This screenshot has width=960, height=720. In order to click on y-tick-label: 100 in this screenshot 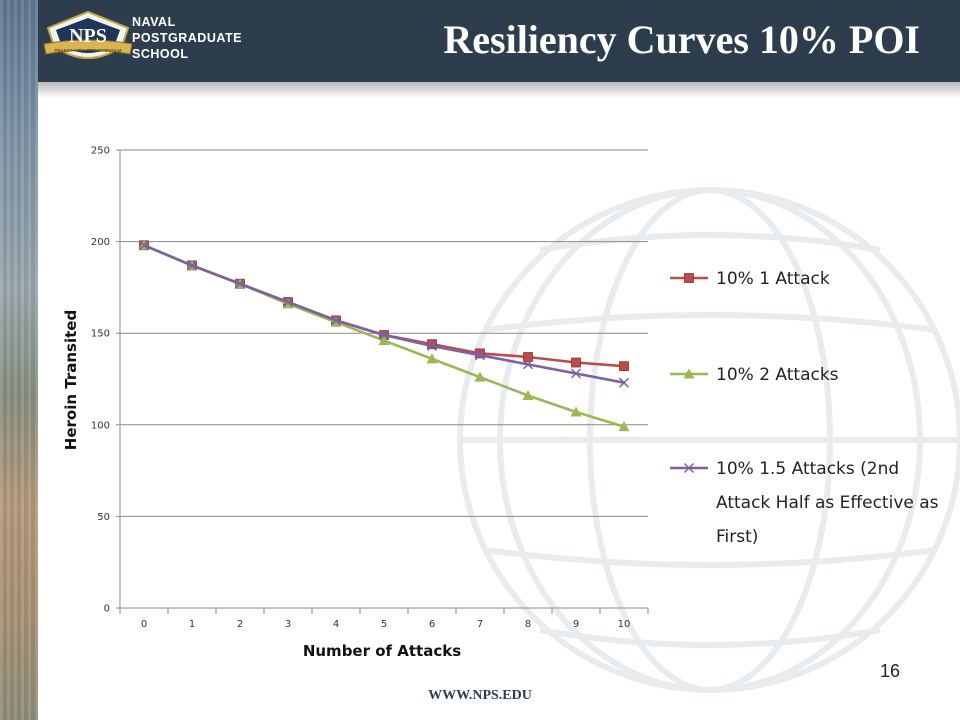, I will do `click(100, 425)`.